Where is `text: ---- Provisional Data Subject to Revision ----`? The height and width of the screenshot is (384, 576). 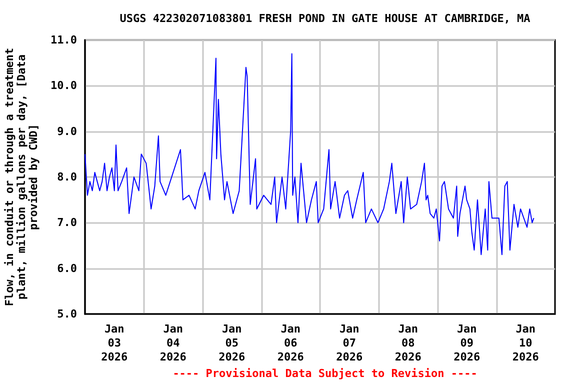 text: ---- Provisional Data Subject to Revision ---- is located at coordinates (325, 373).